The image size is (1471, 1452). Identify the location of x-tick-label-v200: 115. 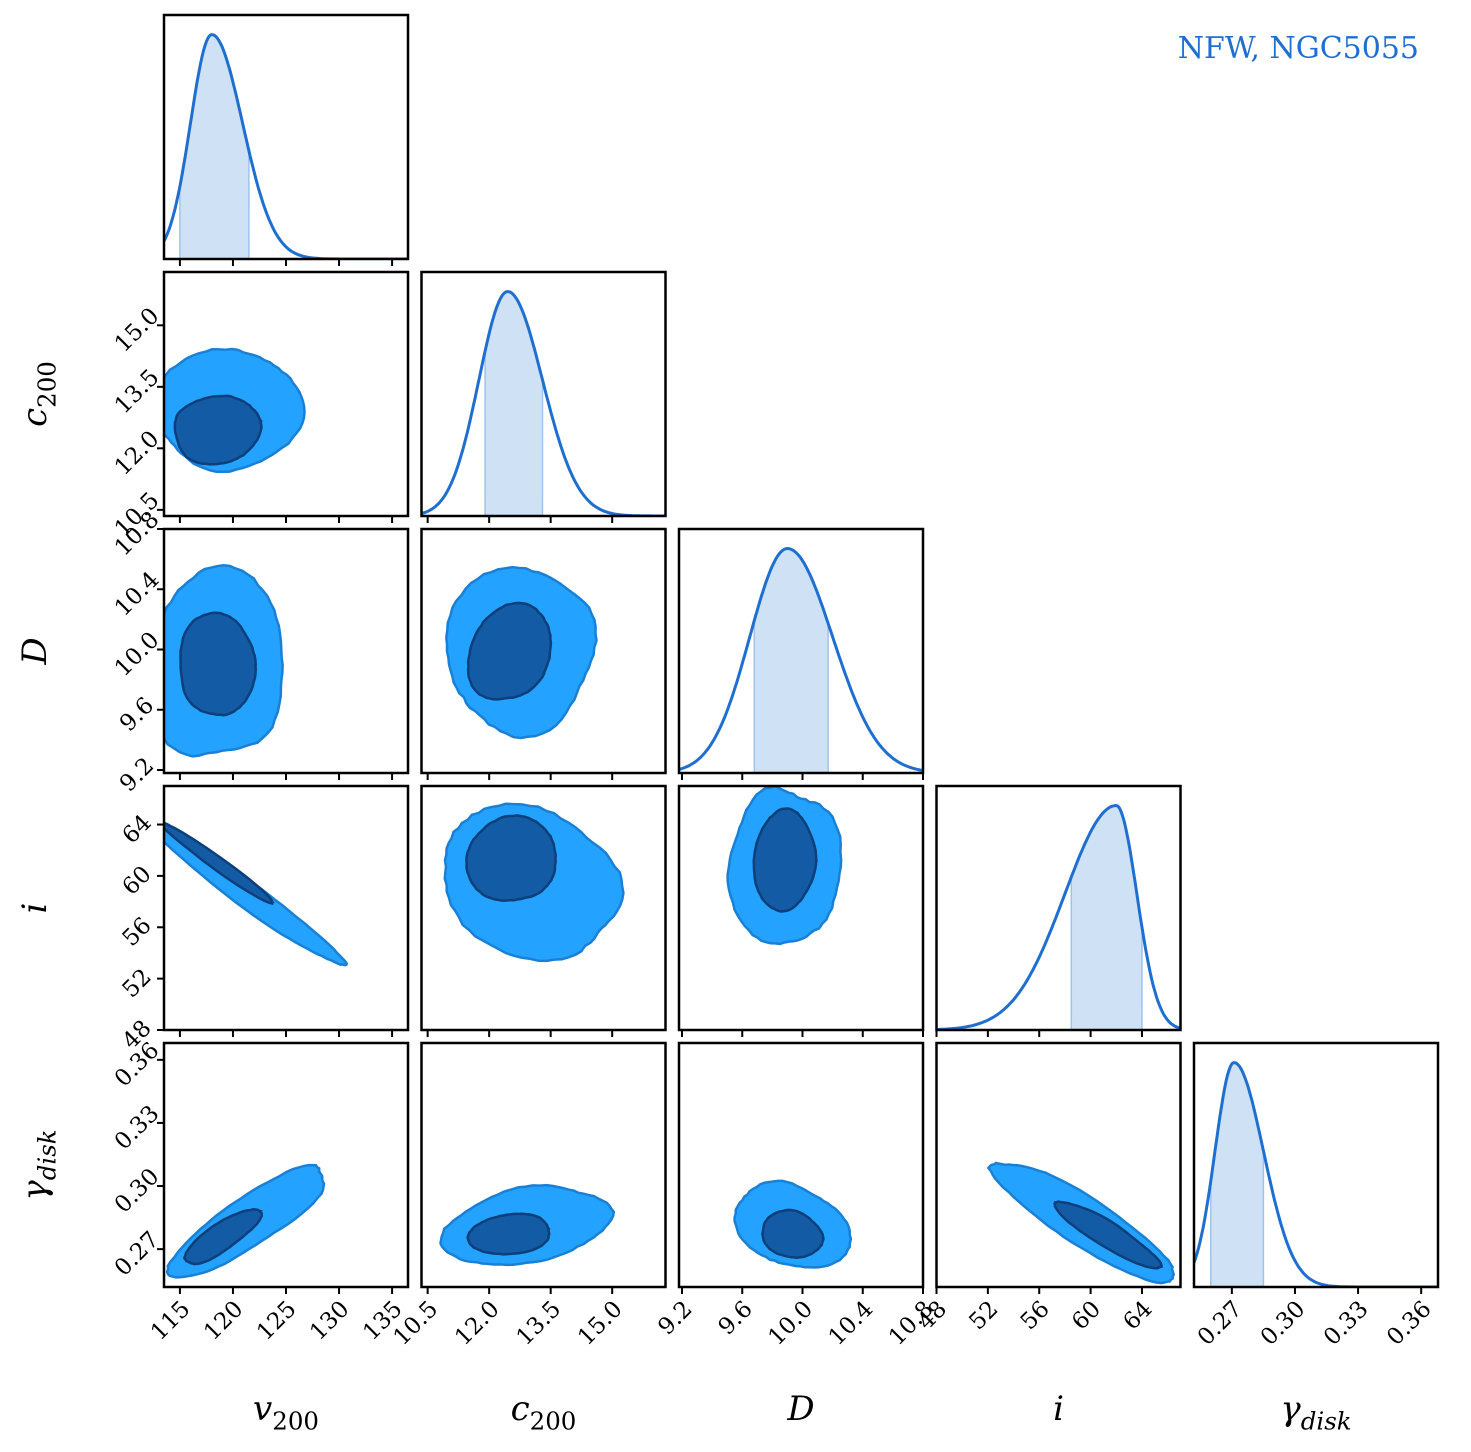
(170, 1320).